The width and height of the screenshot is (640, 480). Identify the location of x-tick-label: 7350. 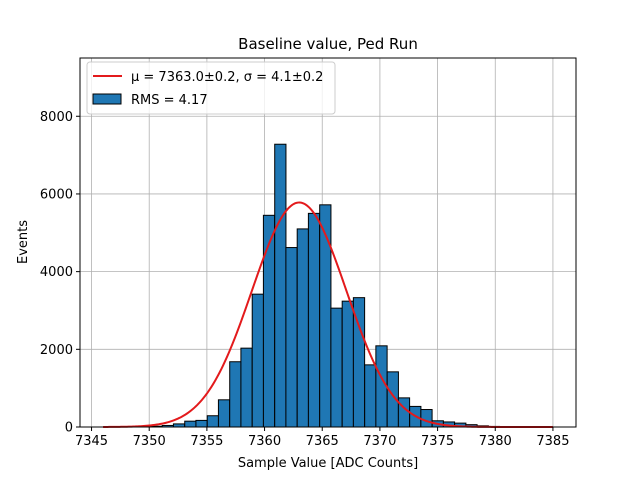
(149, 441).